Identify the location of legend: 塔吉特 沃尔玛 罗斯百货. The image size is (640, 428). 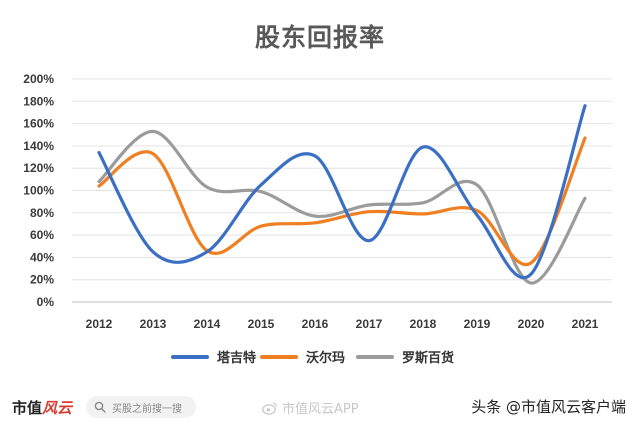
(320, 359).